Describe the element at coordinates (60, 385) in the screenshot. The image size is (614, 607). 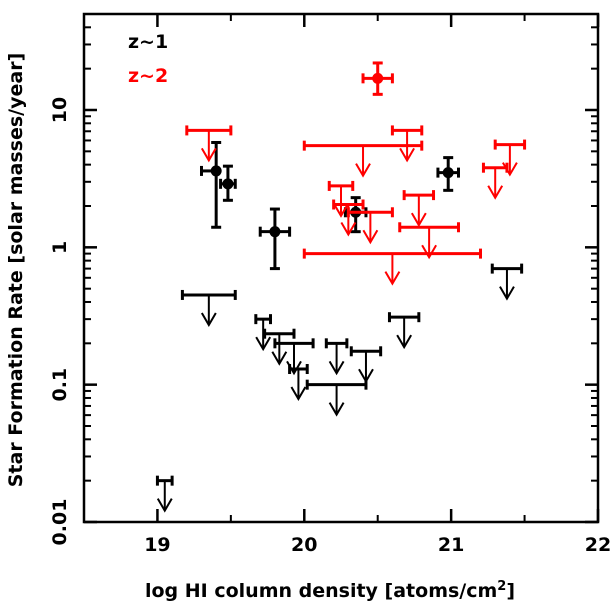
I see `y-tick-label: 0.1` at that location.